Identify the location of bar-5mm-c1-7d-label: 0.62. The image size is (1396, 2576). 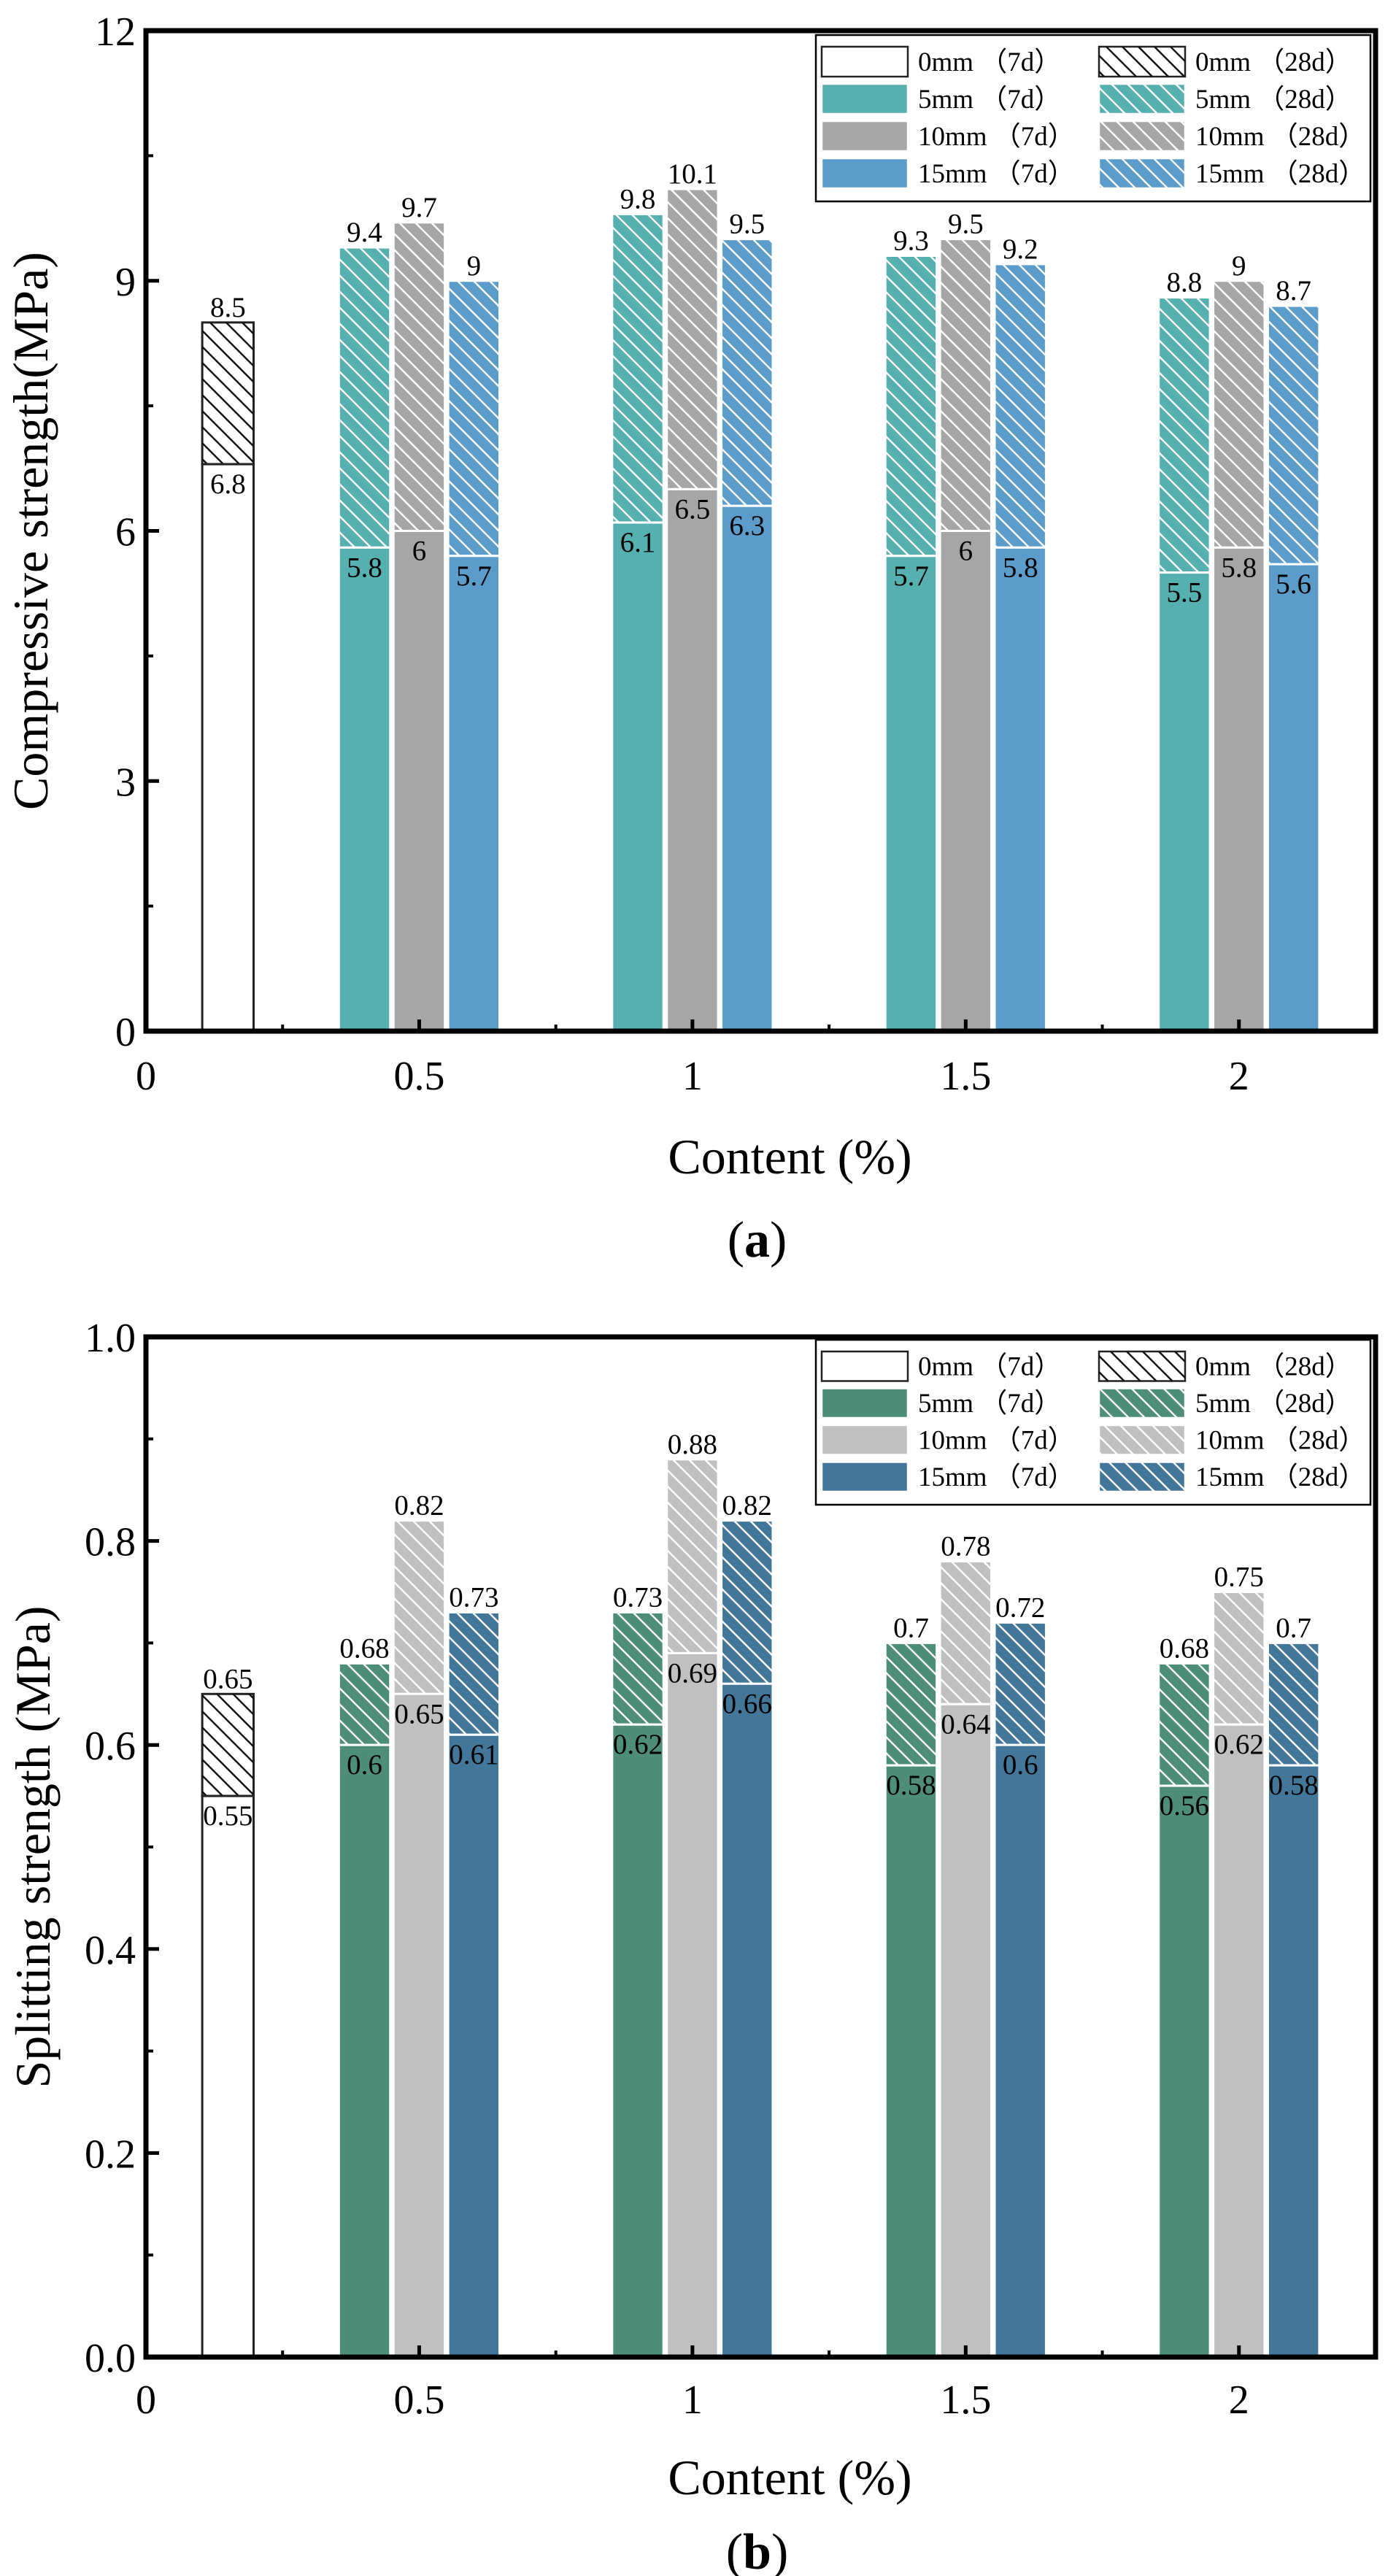
(638, 1744).